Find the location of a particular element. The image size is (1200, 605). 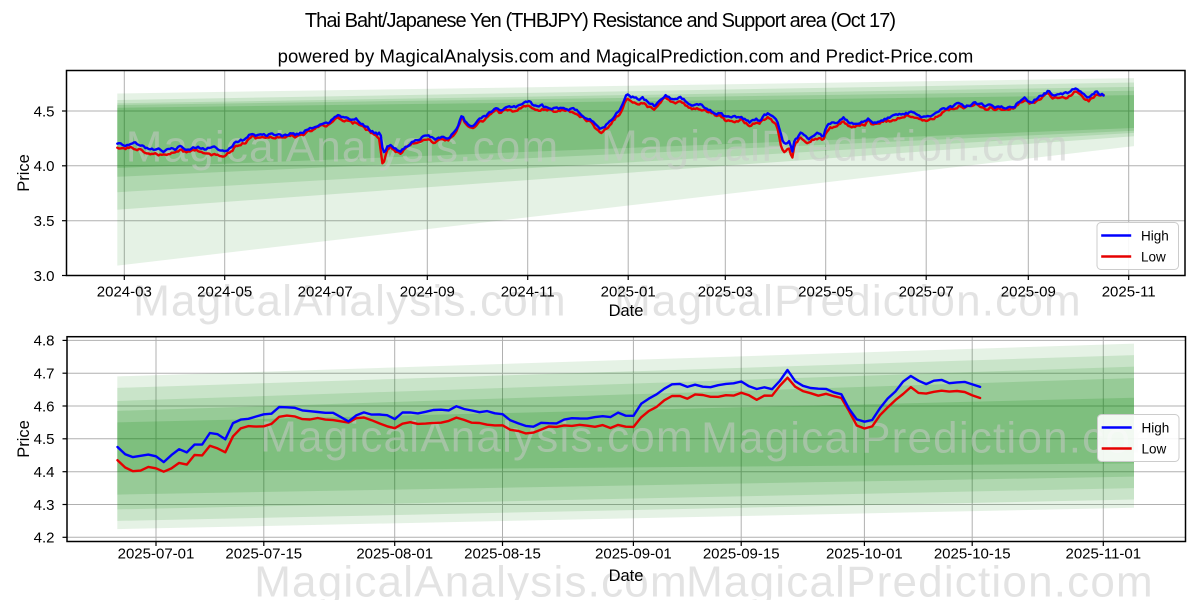

svg-text: 3.5 is located at coordinates (44, 221).